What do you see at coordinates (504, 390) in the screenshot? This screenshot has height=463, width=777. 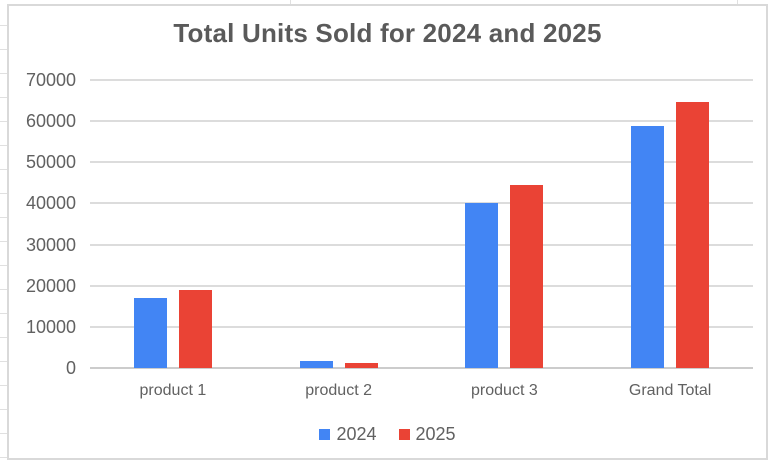 I see `x-tick-label-product-3: product 3` at bounding box center [504, 390].